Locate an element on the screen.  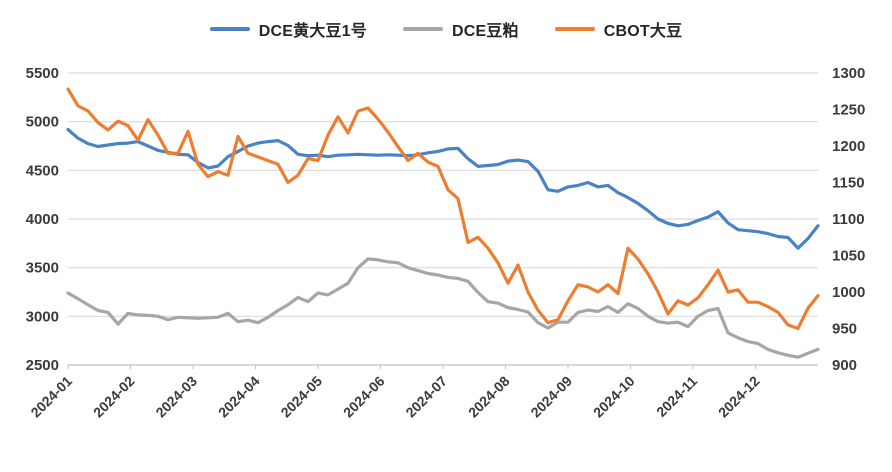
legend-label: DCE豆粕 is located at coordinates (485, 31).